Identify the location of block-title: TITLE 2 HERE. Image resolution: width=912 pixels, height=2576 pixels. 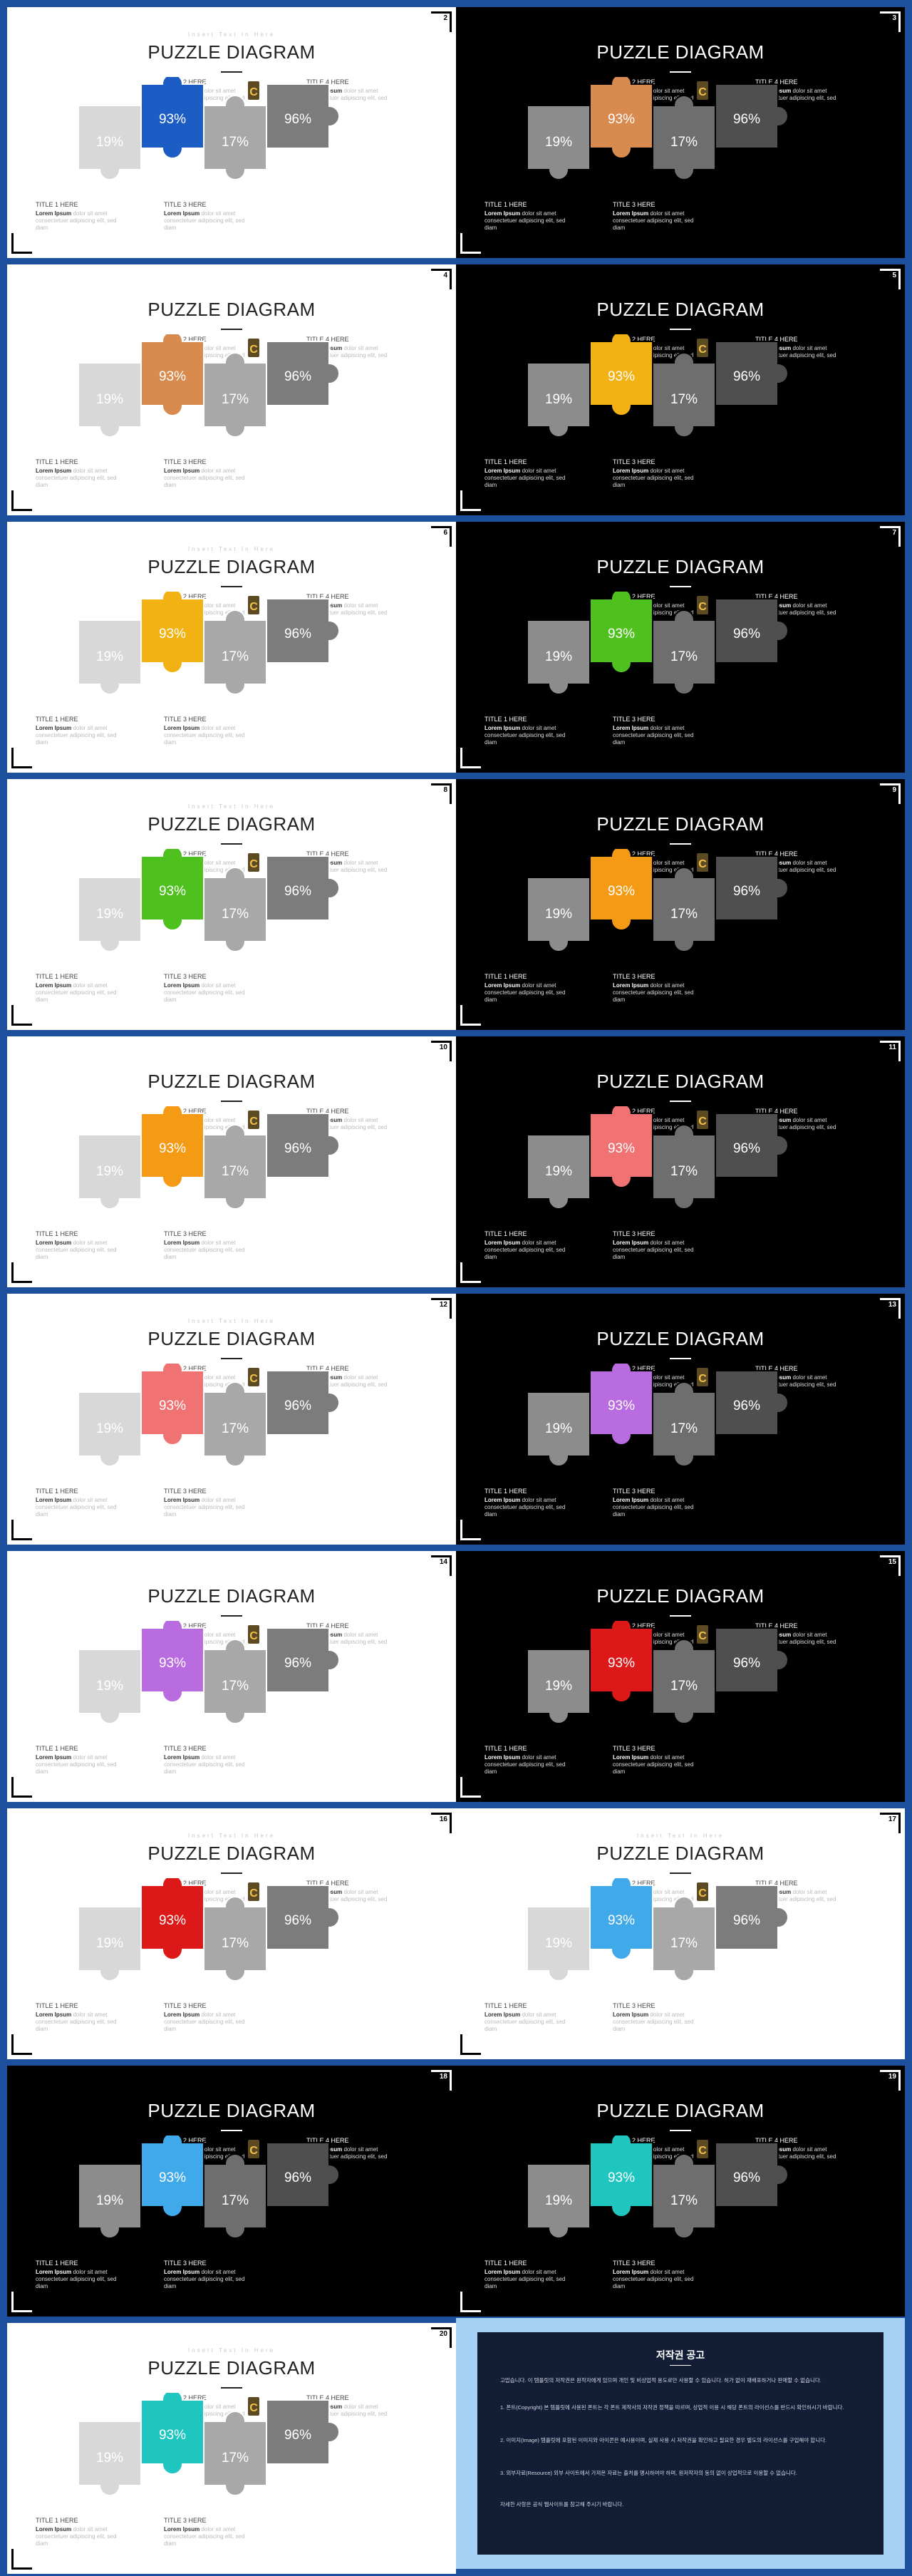
(634, 2140).